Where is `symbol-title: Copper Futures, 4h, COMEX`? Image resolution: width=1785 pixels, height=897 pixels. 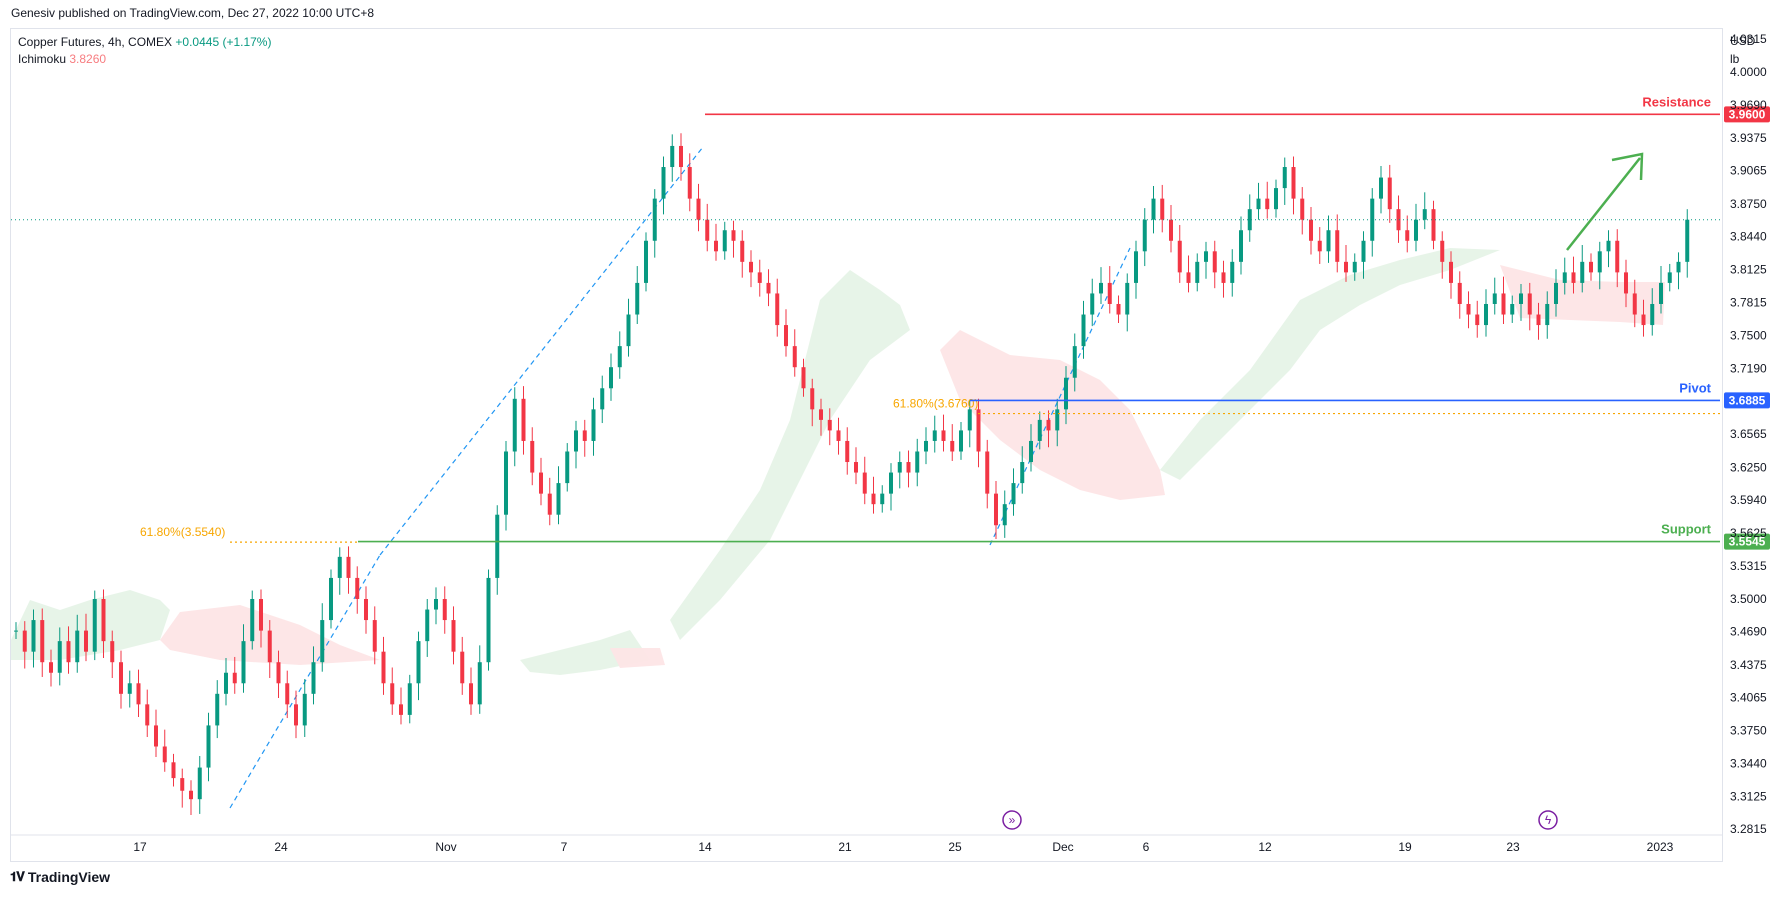 symbol-title: Copper Futures, 4h, COMEX is located at coordinates (95, 42).